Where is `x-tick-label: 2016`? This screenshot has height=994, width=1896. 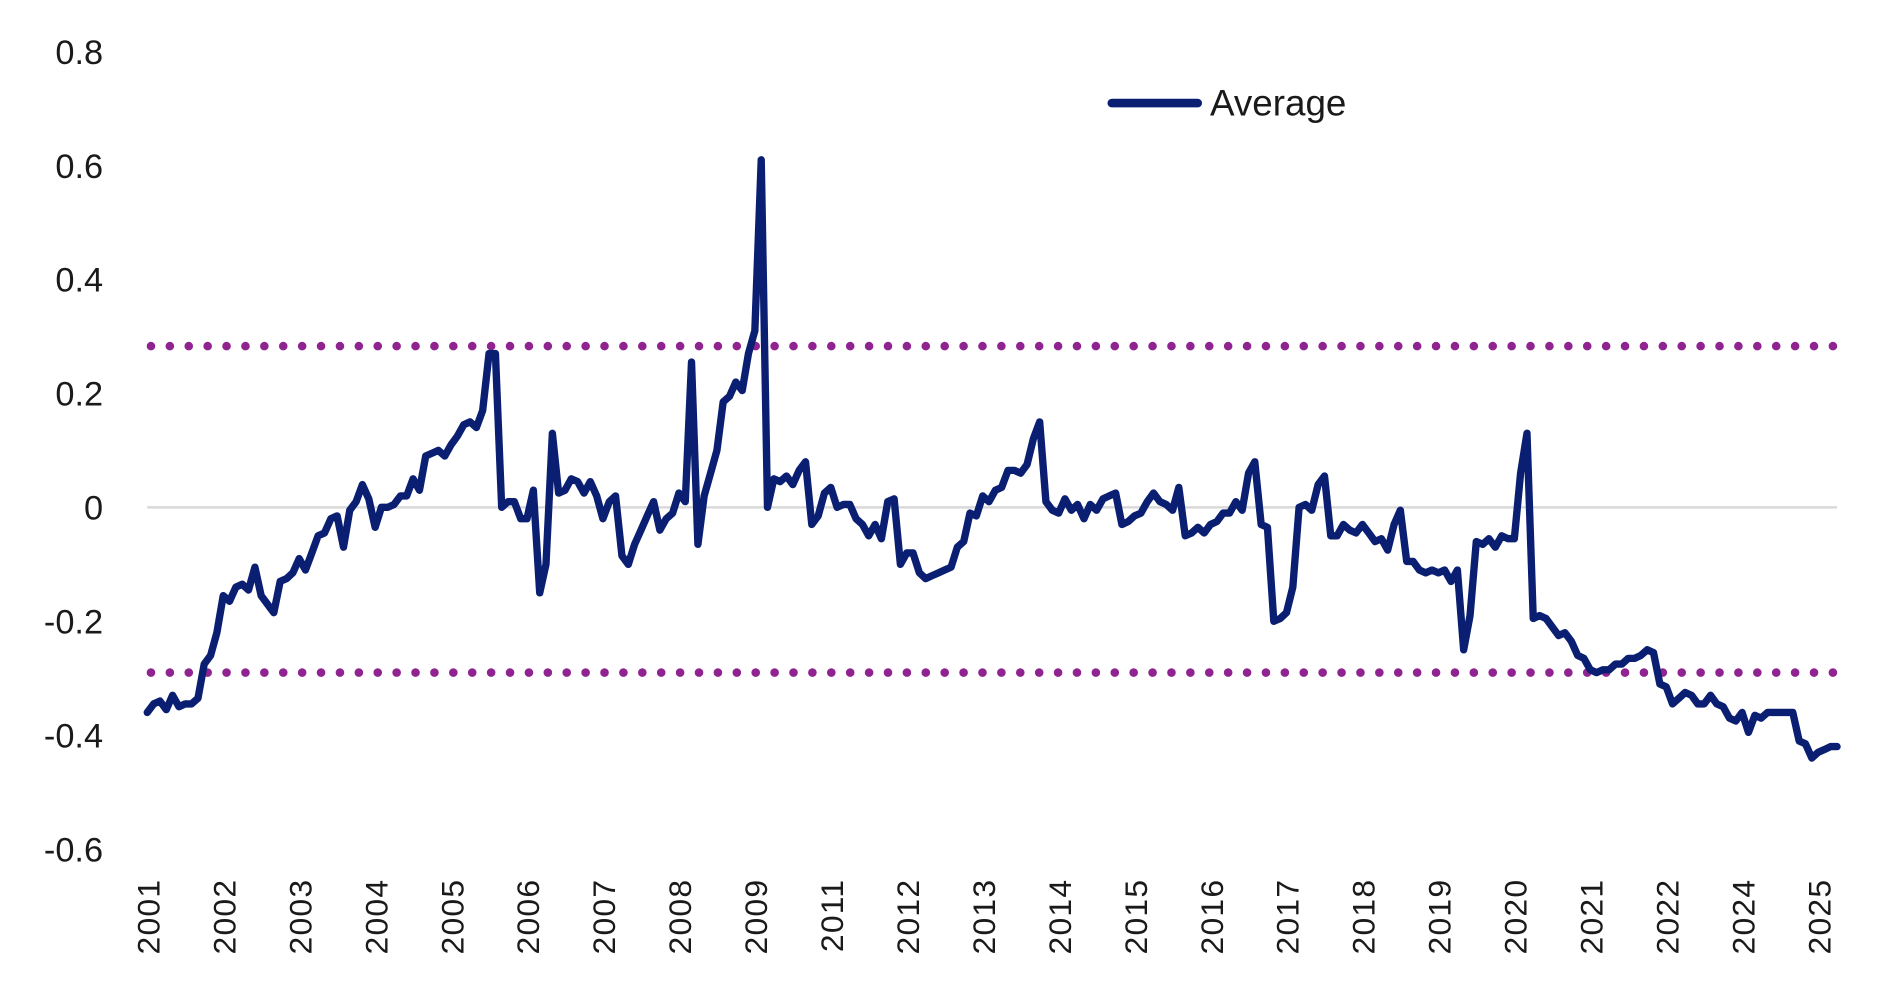 x-tick-label: 2016 is located at coordinates (1212, 917).